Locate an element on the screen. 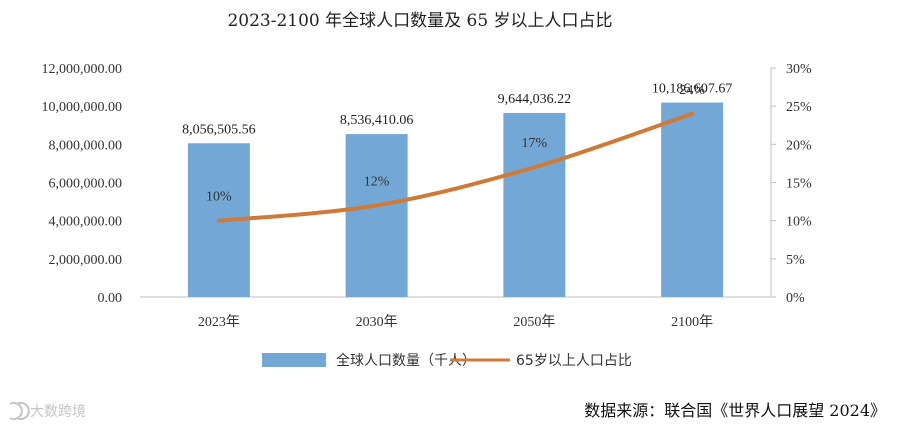  watermark-text: 大数跨境 is located at coordinates (58, 412).